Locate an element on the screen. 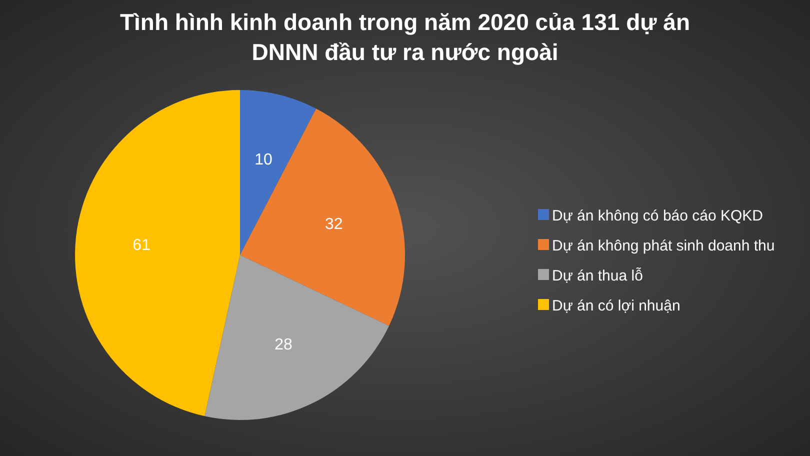  data-label: 10 is located at coordinates (263, 159).